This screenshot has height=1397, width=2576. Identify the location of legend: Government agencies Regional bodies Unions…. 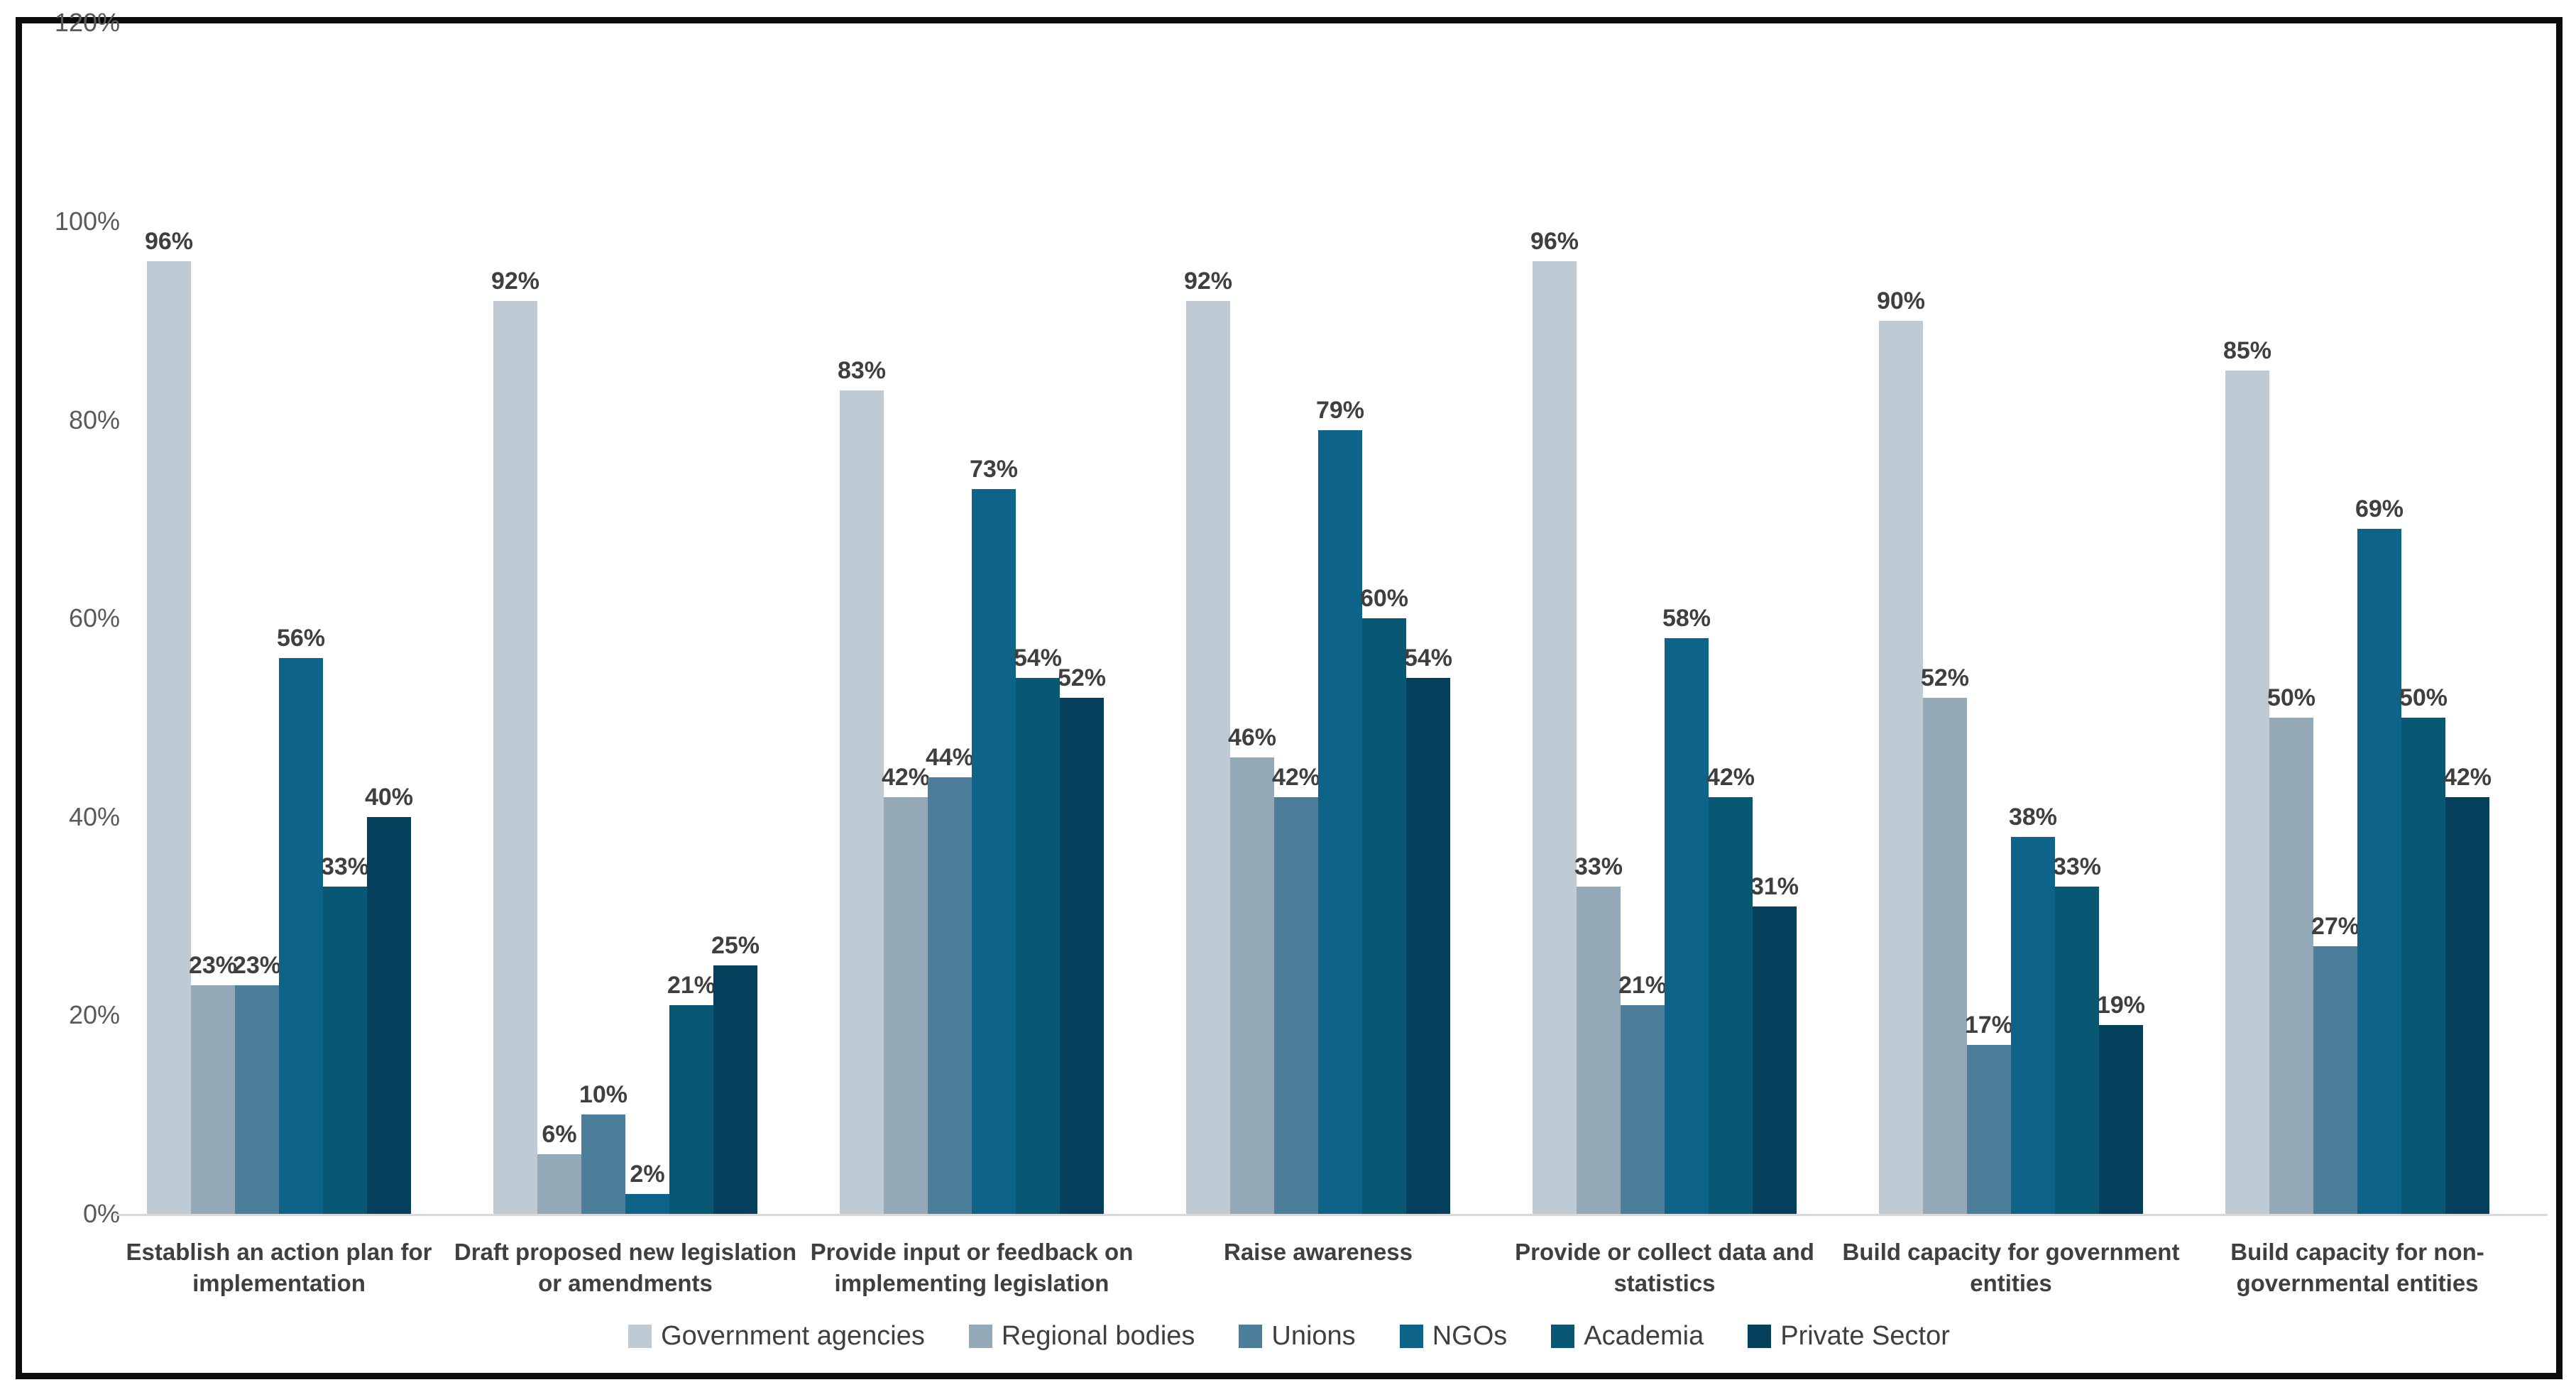
(1289, 1336).